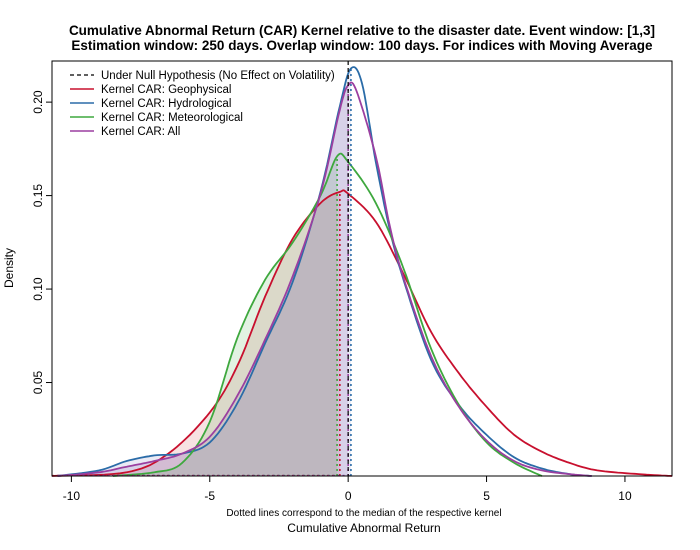 The image size is (700, 550). Describe the element at coordinates (166, 104) in the screenshot. I see `legend-hydrological-label: Kernel CAR: Hydrological` at that location.